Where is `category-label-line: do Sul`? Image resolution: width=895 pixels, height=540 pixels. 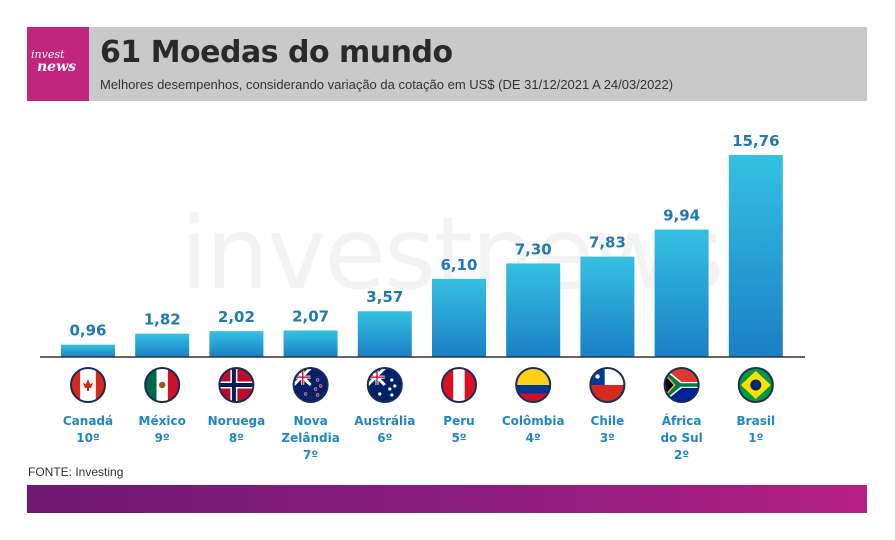 category-label-line: do Sul is located at coordinates (681, 438).